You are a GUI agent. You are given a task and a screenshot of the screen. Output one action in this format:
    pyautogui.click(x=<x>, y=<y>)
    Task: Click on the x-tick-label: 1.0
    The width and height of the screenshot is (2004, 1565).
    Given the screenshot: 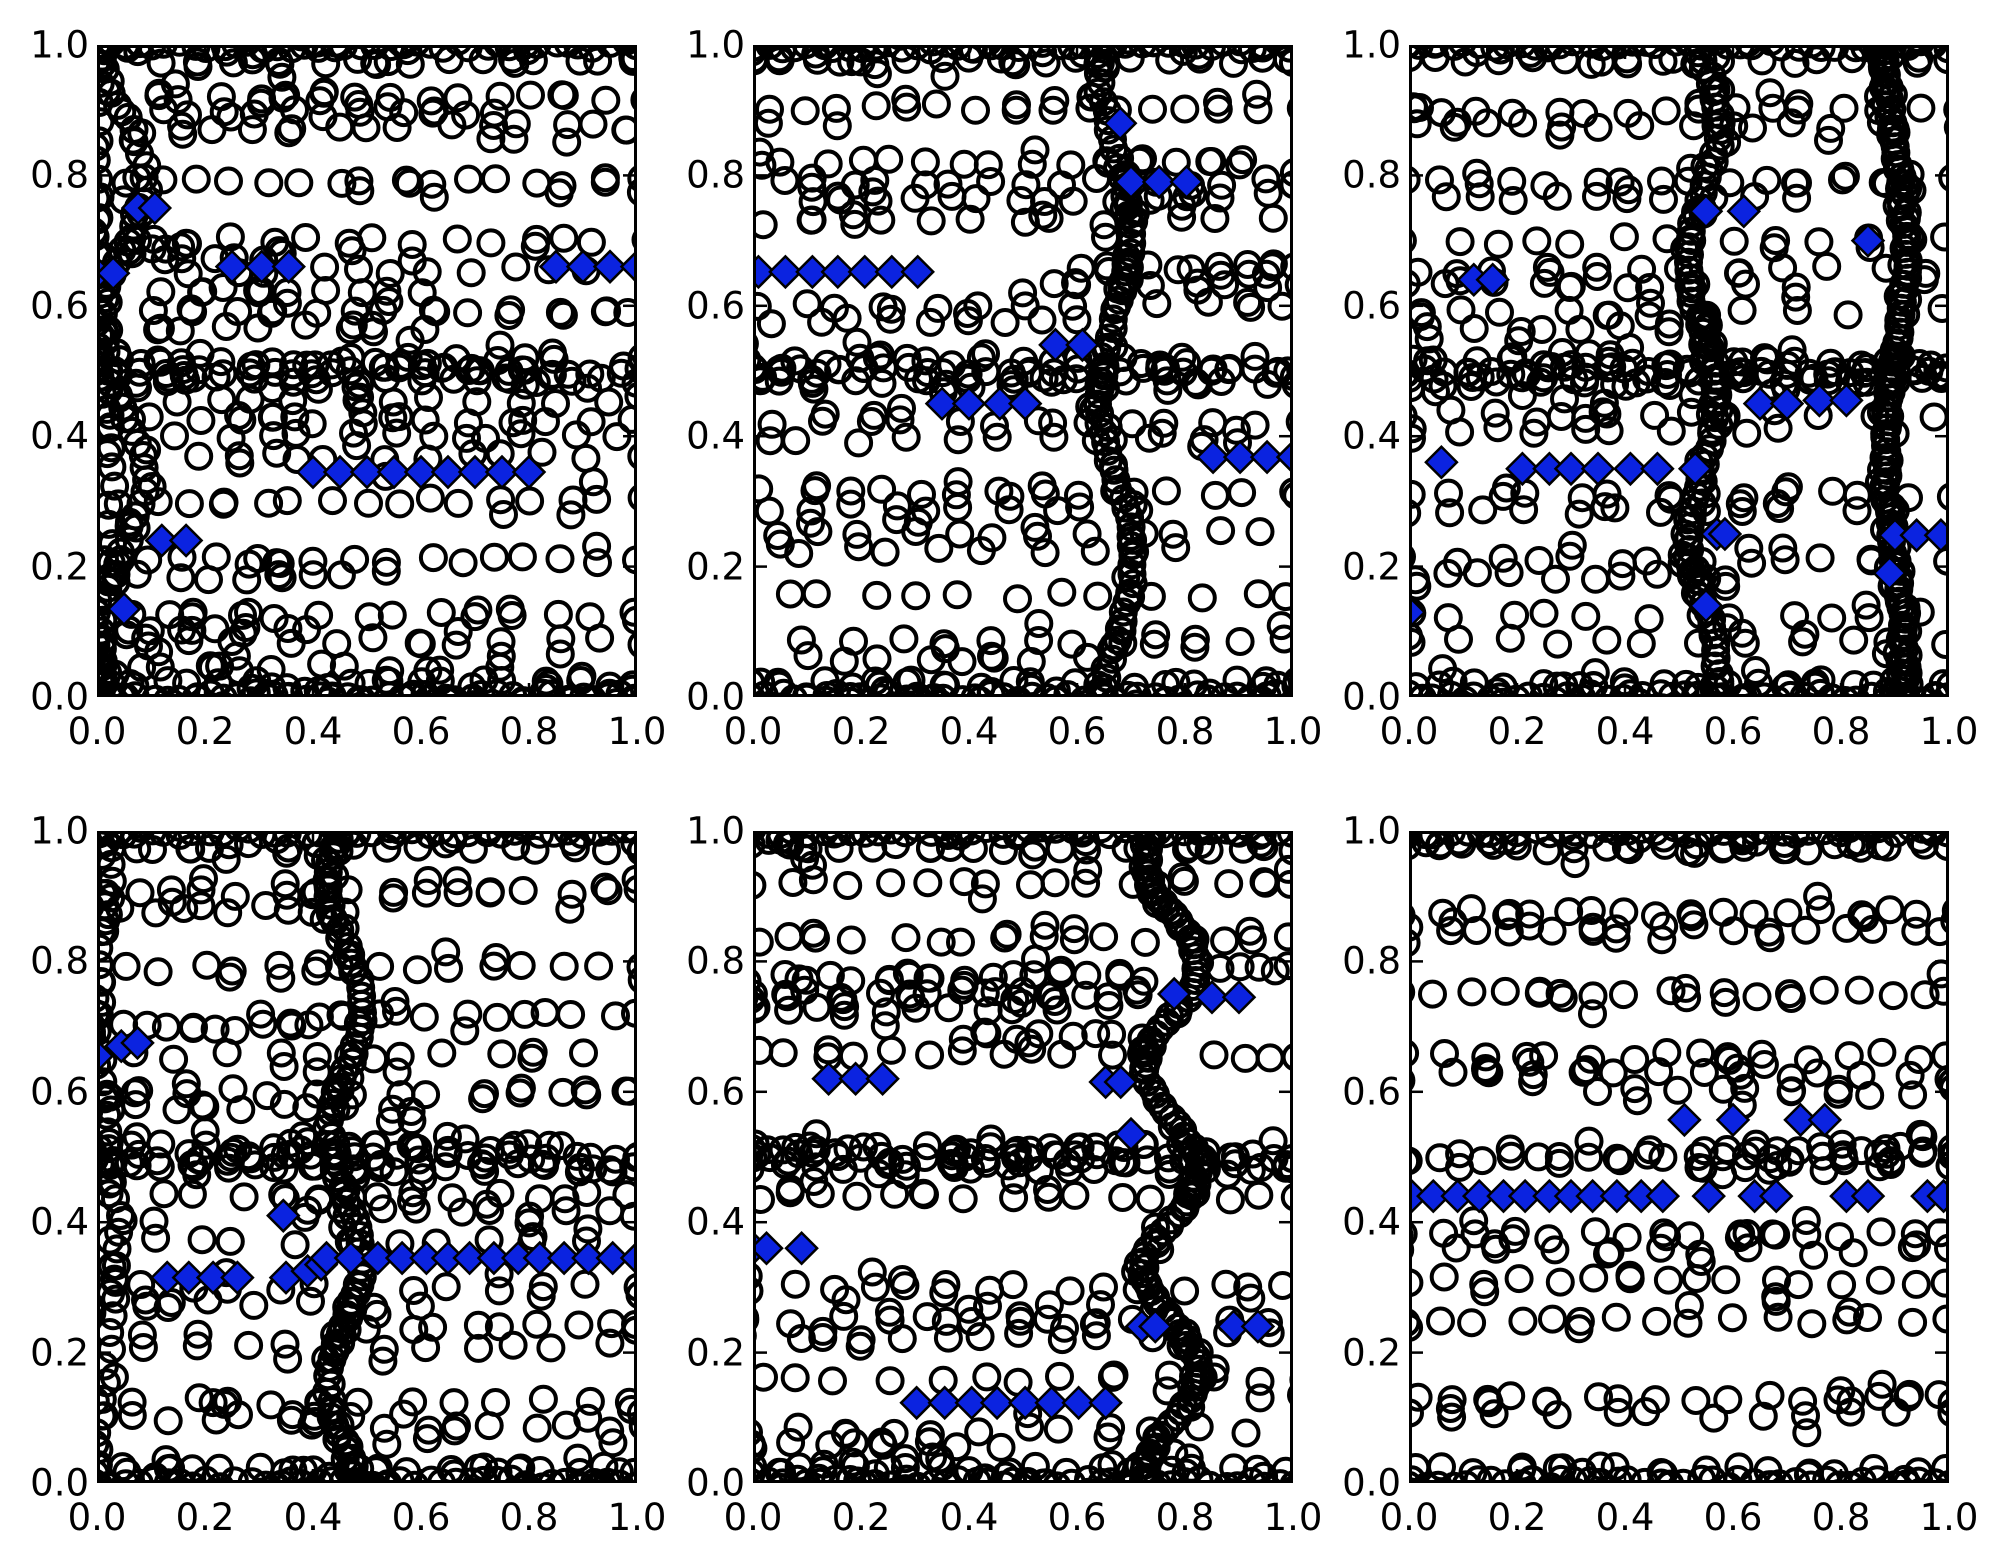 What is the action you would take?
    pyautogui.click(x=637, y=731)
    